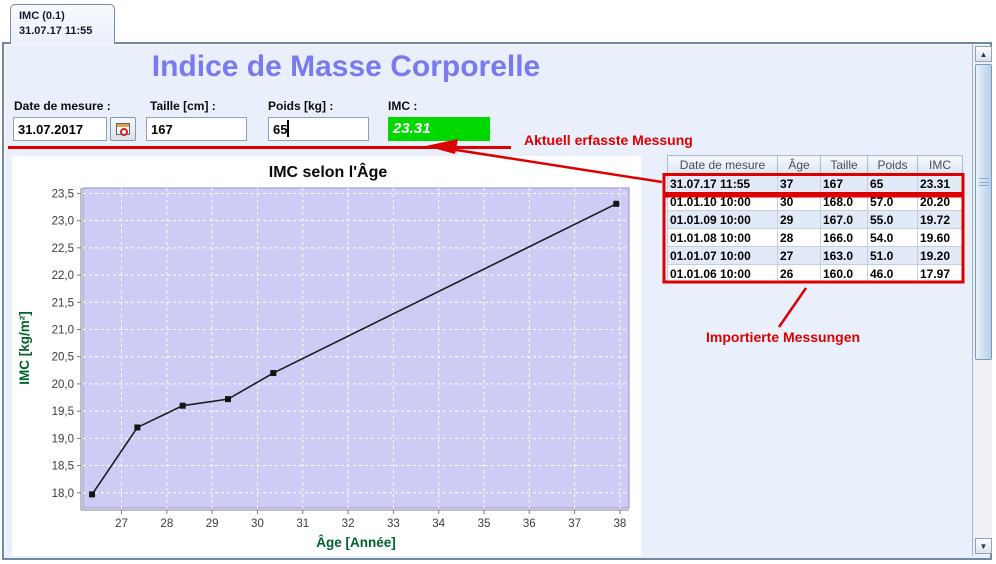 The image size is (996, 564). Describe the element at coordinates (529, 524) in the screenshot. I see `svg-text: 36` at that location.